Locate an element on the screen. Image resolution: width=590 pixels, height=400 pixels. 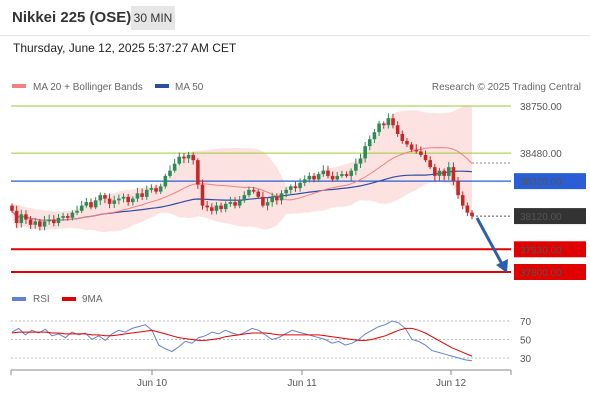
header-divider is located at coordinates (295, 35).